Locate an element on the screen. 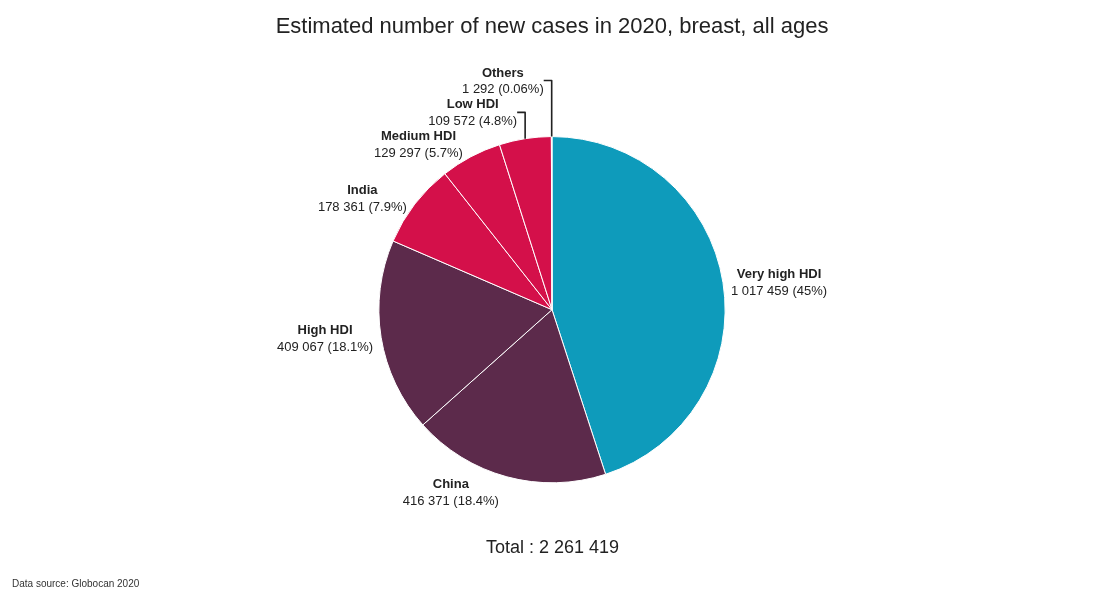 The image size is (1104, 601). slice-label: China is located at coordinates (451, 483).